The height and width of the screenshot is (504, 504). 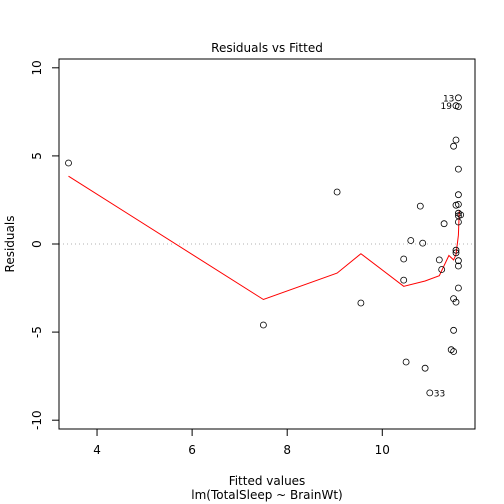 I want to click on y-tick-label: 0, so click(x=37, y=244).